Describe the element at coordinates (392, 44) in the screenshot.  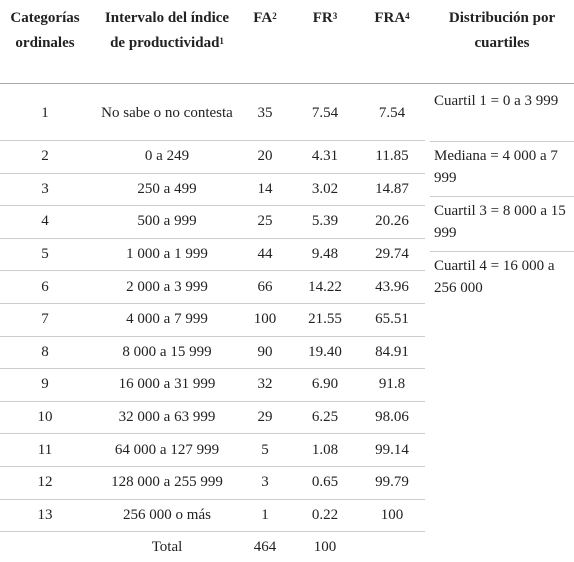
I see `header-cell: FRA4` at that location.